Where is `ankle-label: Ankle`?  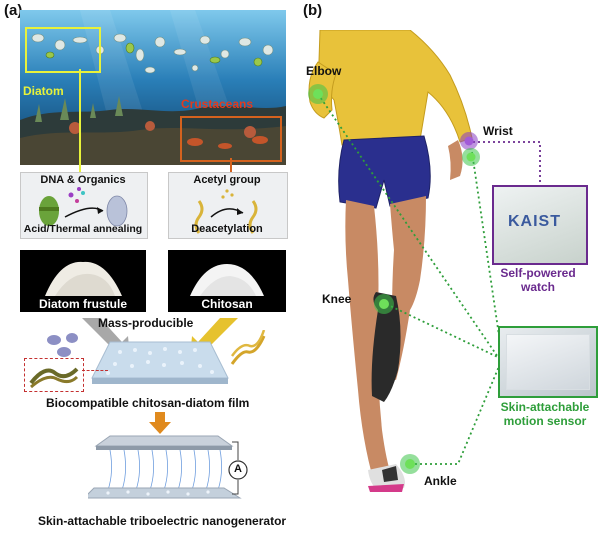
ankle-label: Ankle is located at coordinates (440, 481).